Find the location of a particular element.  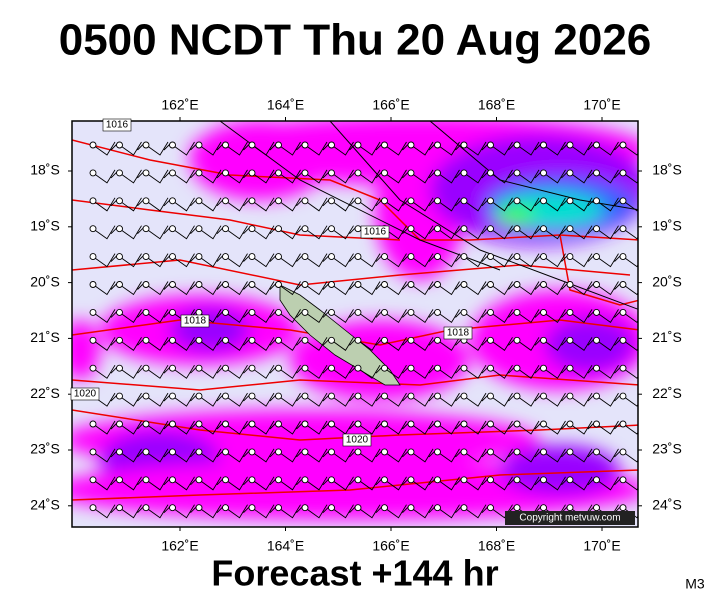

lat-label-right: 21˚S is located at coordinates (667, 337).